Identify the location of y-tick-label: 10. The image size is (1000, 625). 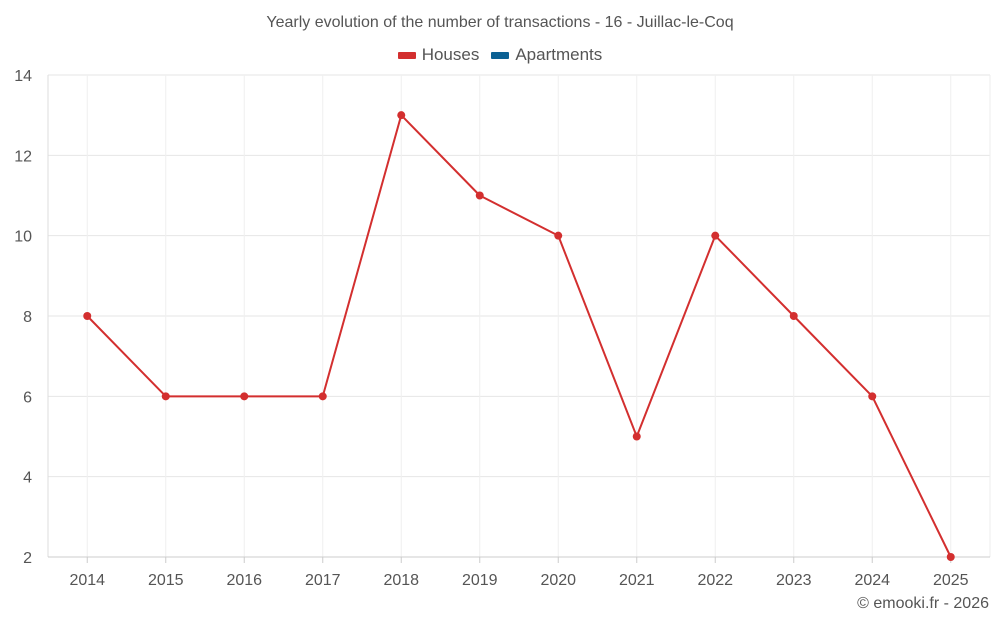
(23, 237).